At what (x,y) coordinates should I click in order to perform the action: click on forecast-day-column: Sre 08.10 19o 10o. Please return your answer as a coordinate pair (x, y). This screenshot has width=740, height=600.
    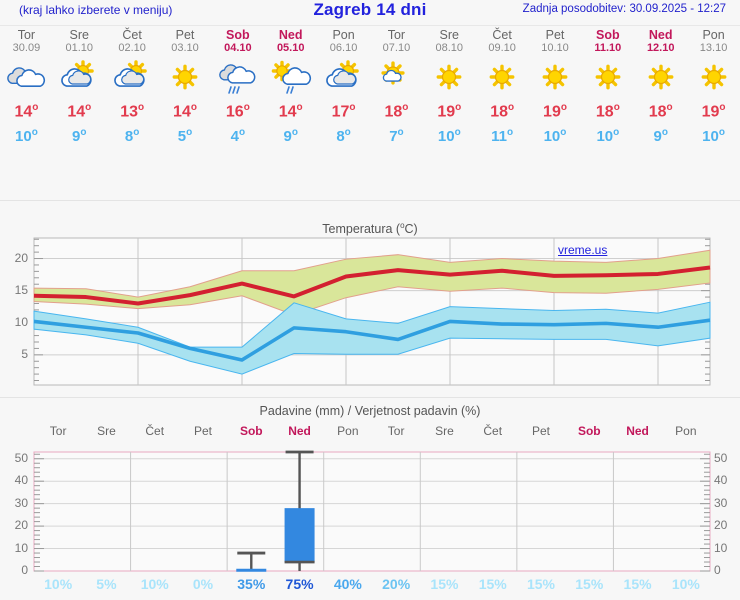
    Looking at the image, I should click on (449, 87).